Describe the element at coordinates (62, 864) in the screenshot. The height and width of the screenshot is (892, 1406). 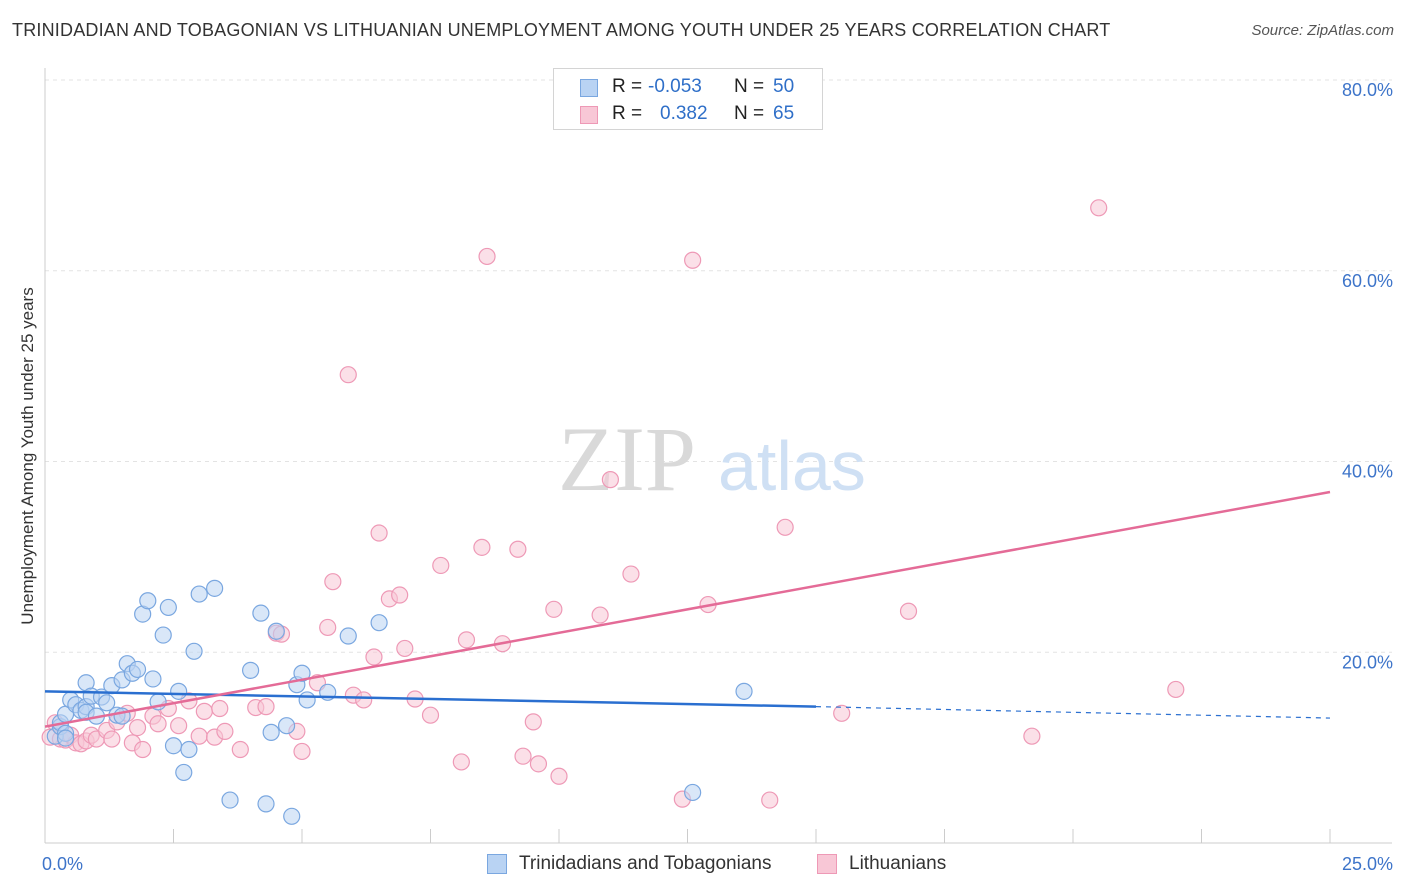
I see `x-tick-label: 0.0%` at that location.